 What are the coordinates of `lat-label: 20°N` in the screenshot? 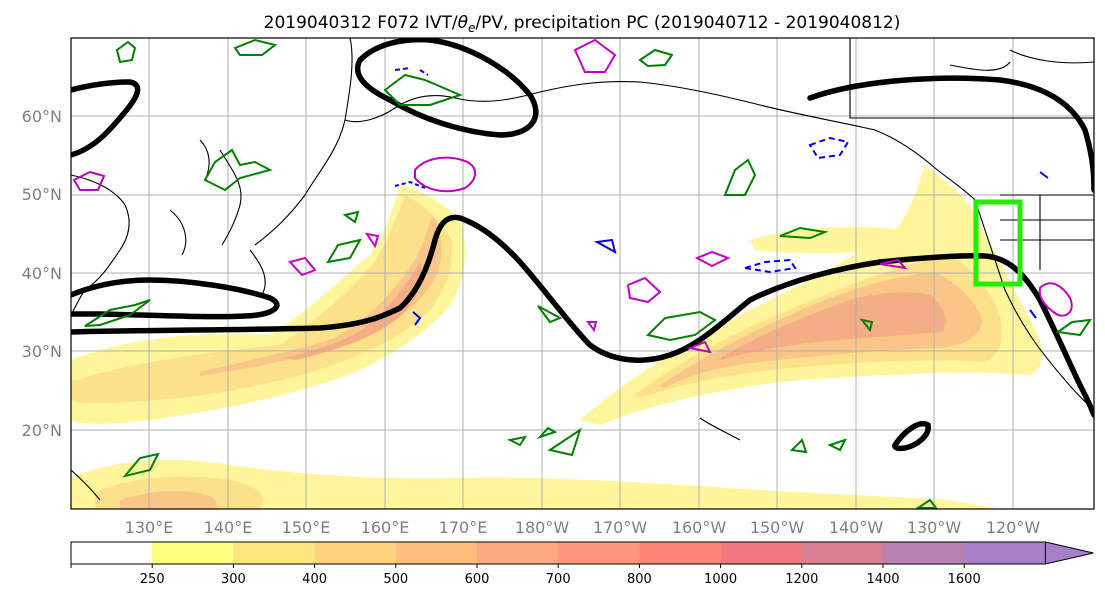 It's located at (42, 430).